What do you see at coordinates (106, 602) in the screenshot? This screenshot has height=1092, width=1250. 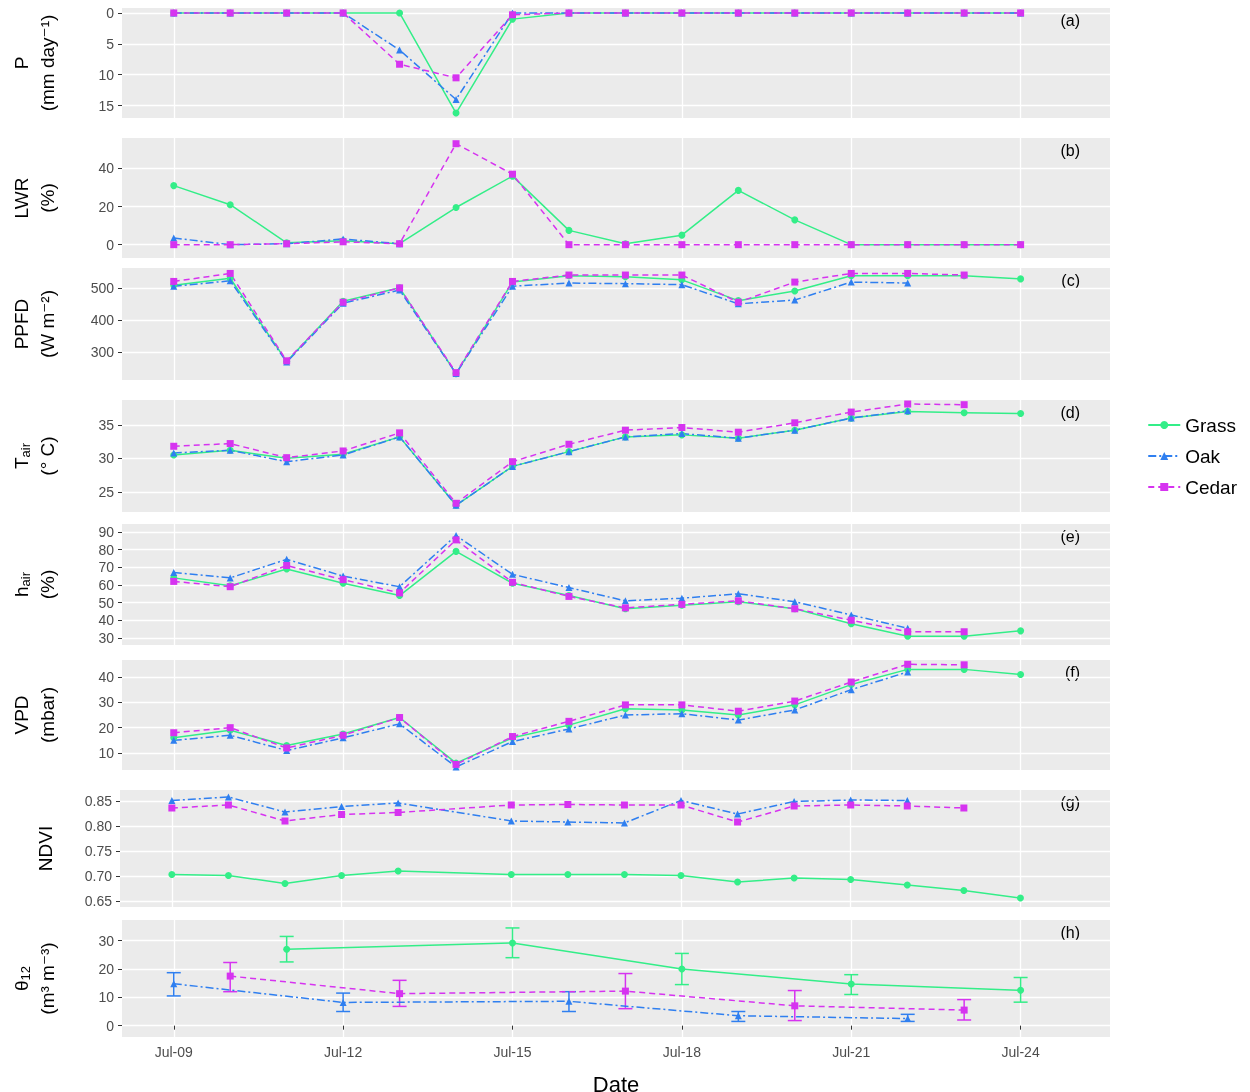 I see `y-tick-label: 50` at bounding box center [106, 602].